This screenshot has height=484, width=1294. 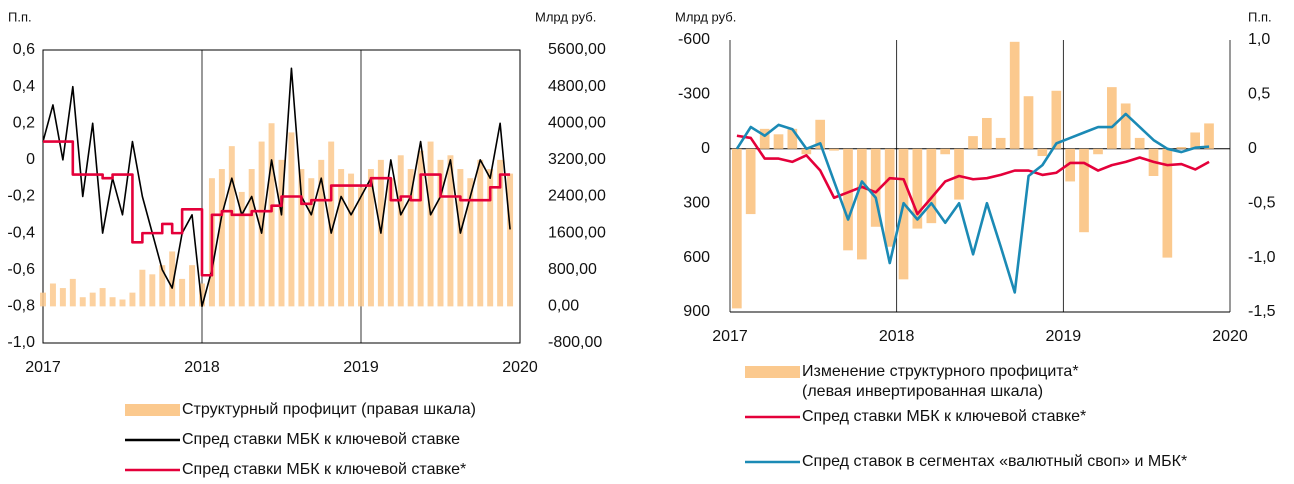 What do you see at coordinates (696, 202) in the screenshot?
I see `y-tick-label: 300` at bounding box center [696, 202].